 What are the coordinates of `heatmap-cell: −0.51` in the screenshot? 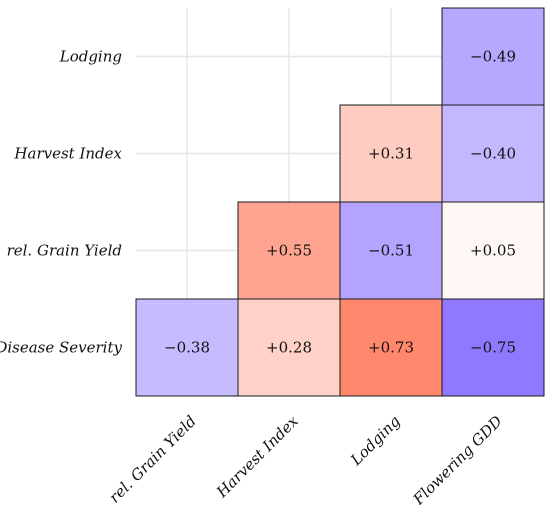 It's located at (391, 250).